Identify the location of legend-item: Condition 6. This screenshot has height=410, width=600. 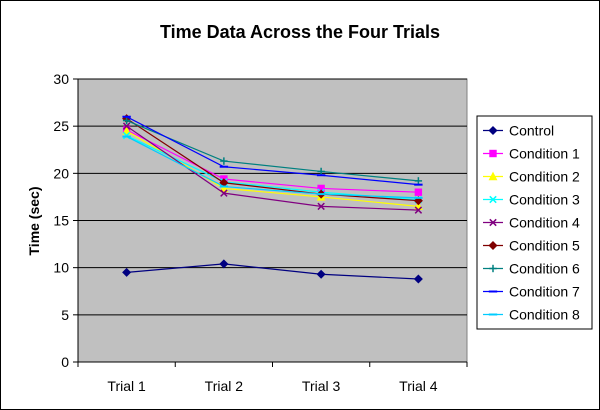
(531, 269).